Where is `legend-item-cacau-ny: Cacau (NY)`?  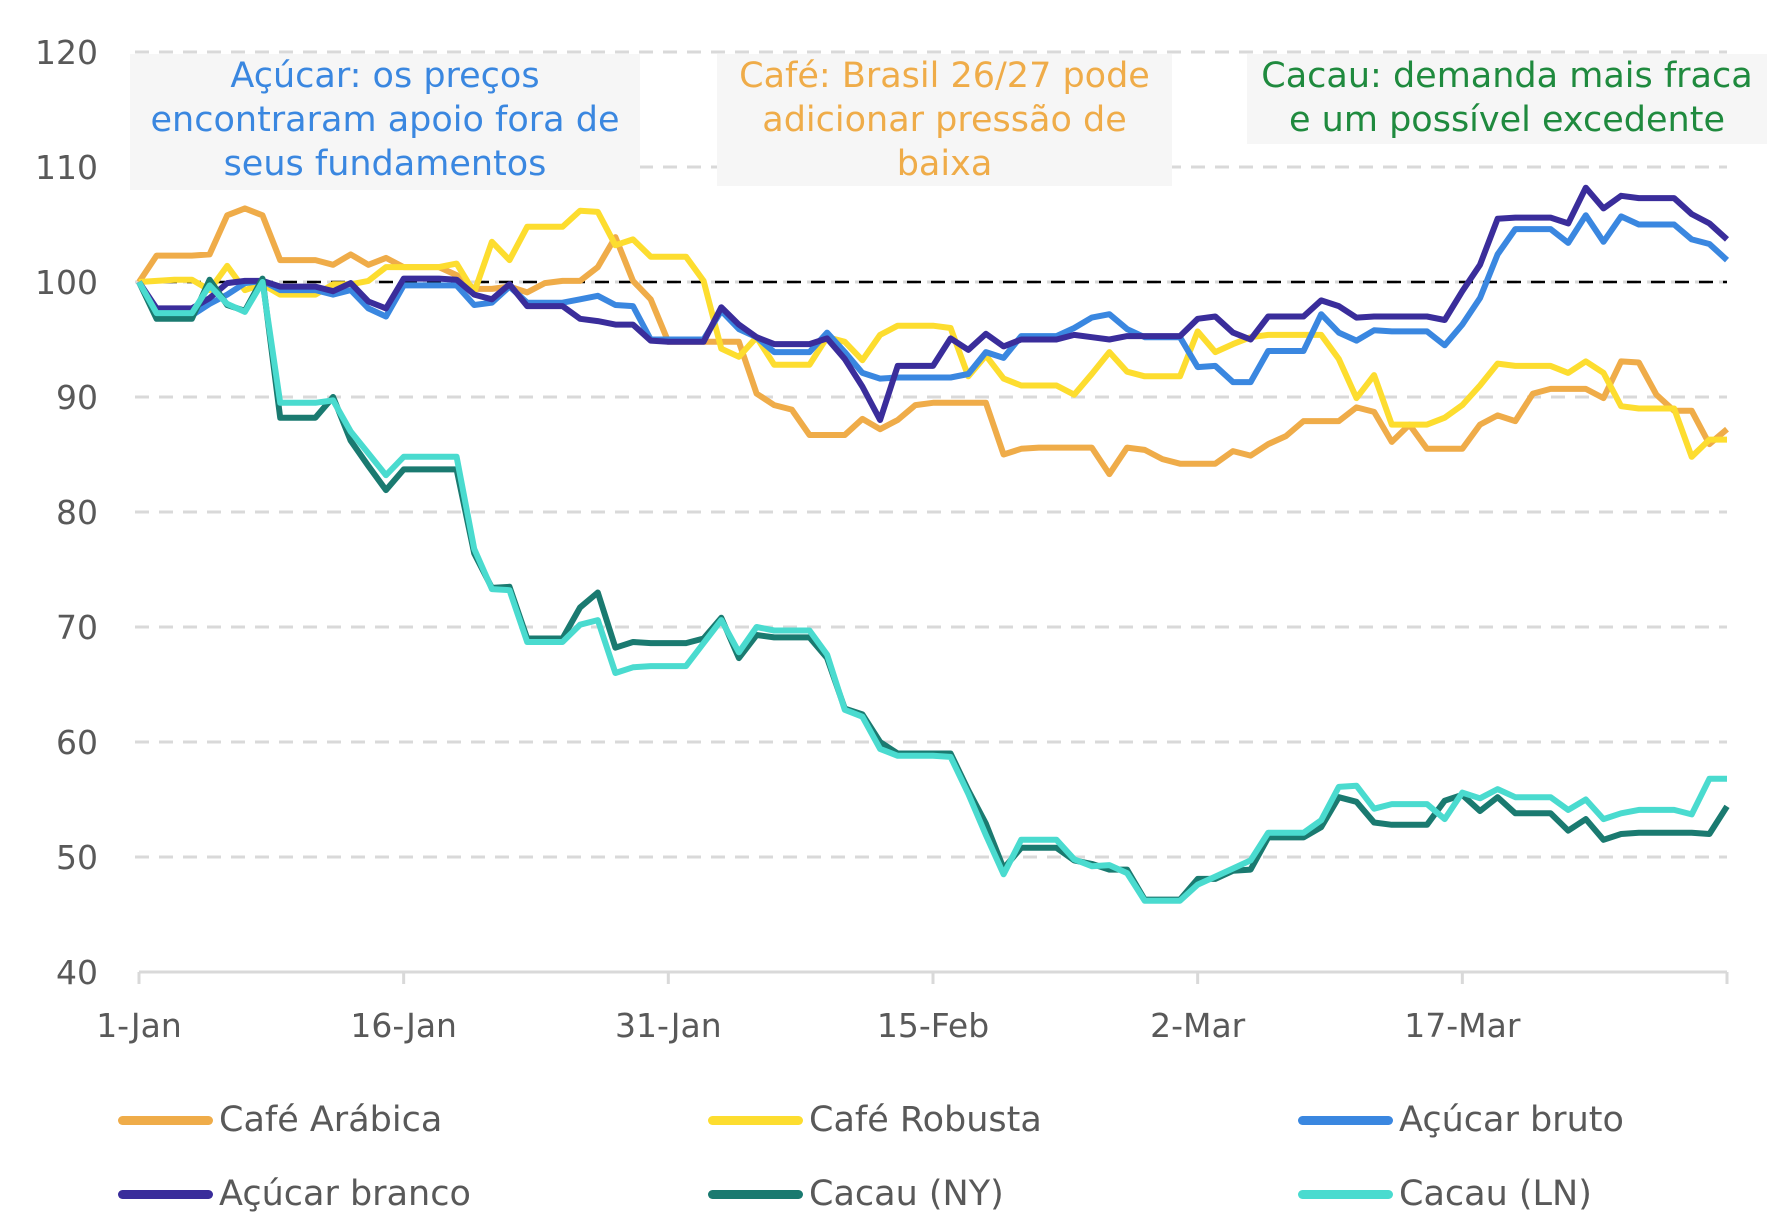 legend-item-cacau-ny: Cacau (NY) is located at coordinates (856, 1194).